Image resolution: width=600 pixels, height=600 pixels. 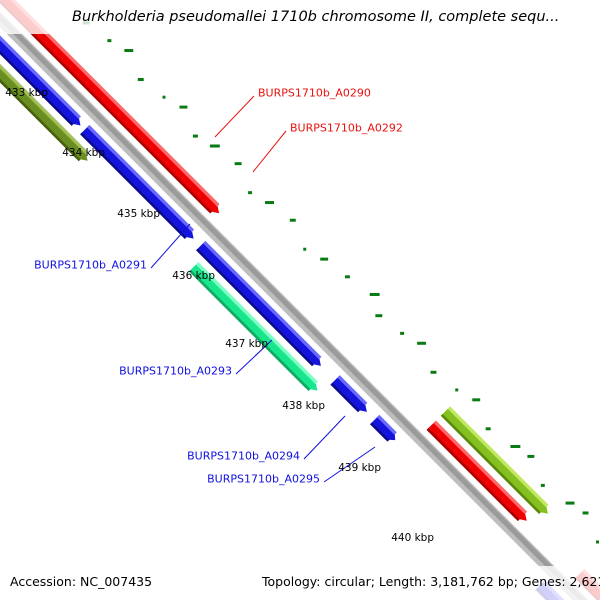 What do you see at coordinates (359, 468) in the screenshot?
I see `axis-tick-label: 439 kbp` at bounding box center [359, 468].